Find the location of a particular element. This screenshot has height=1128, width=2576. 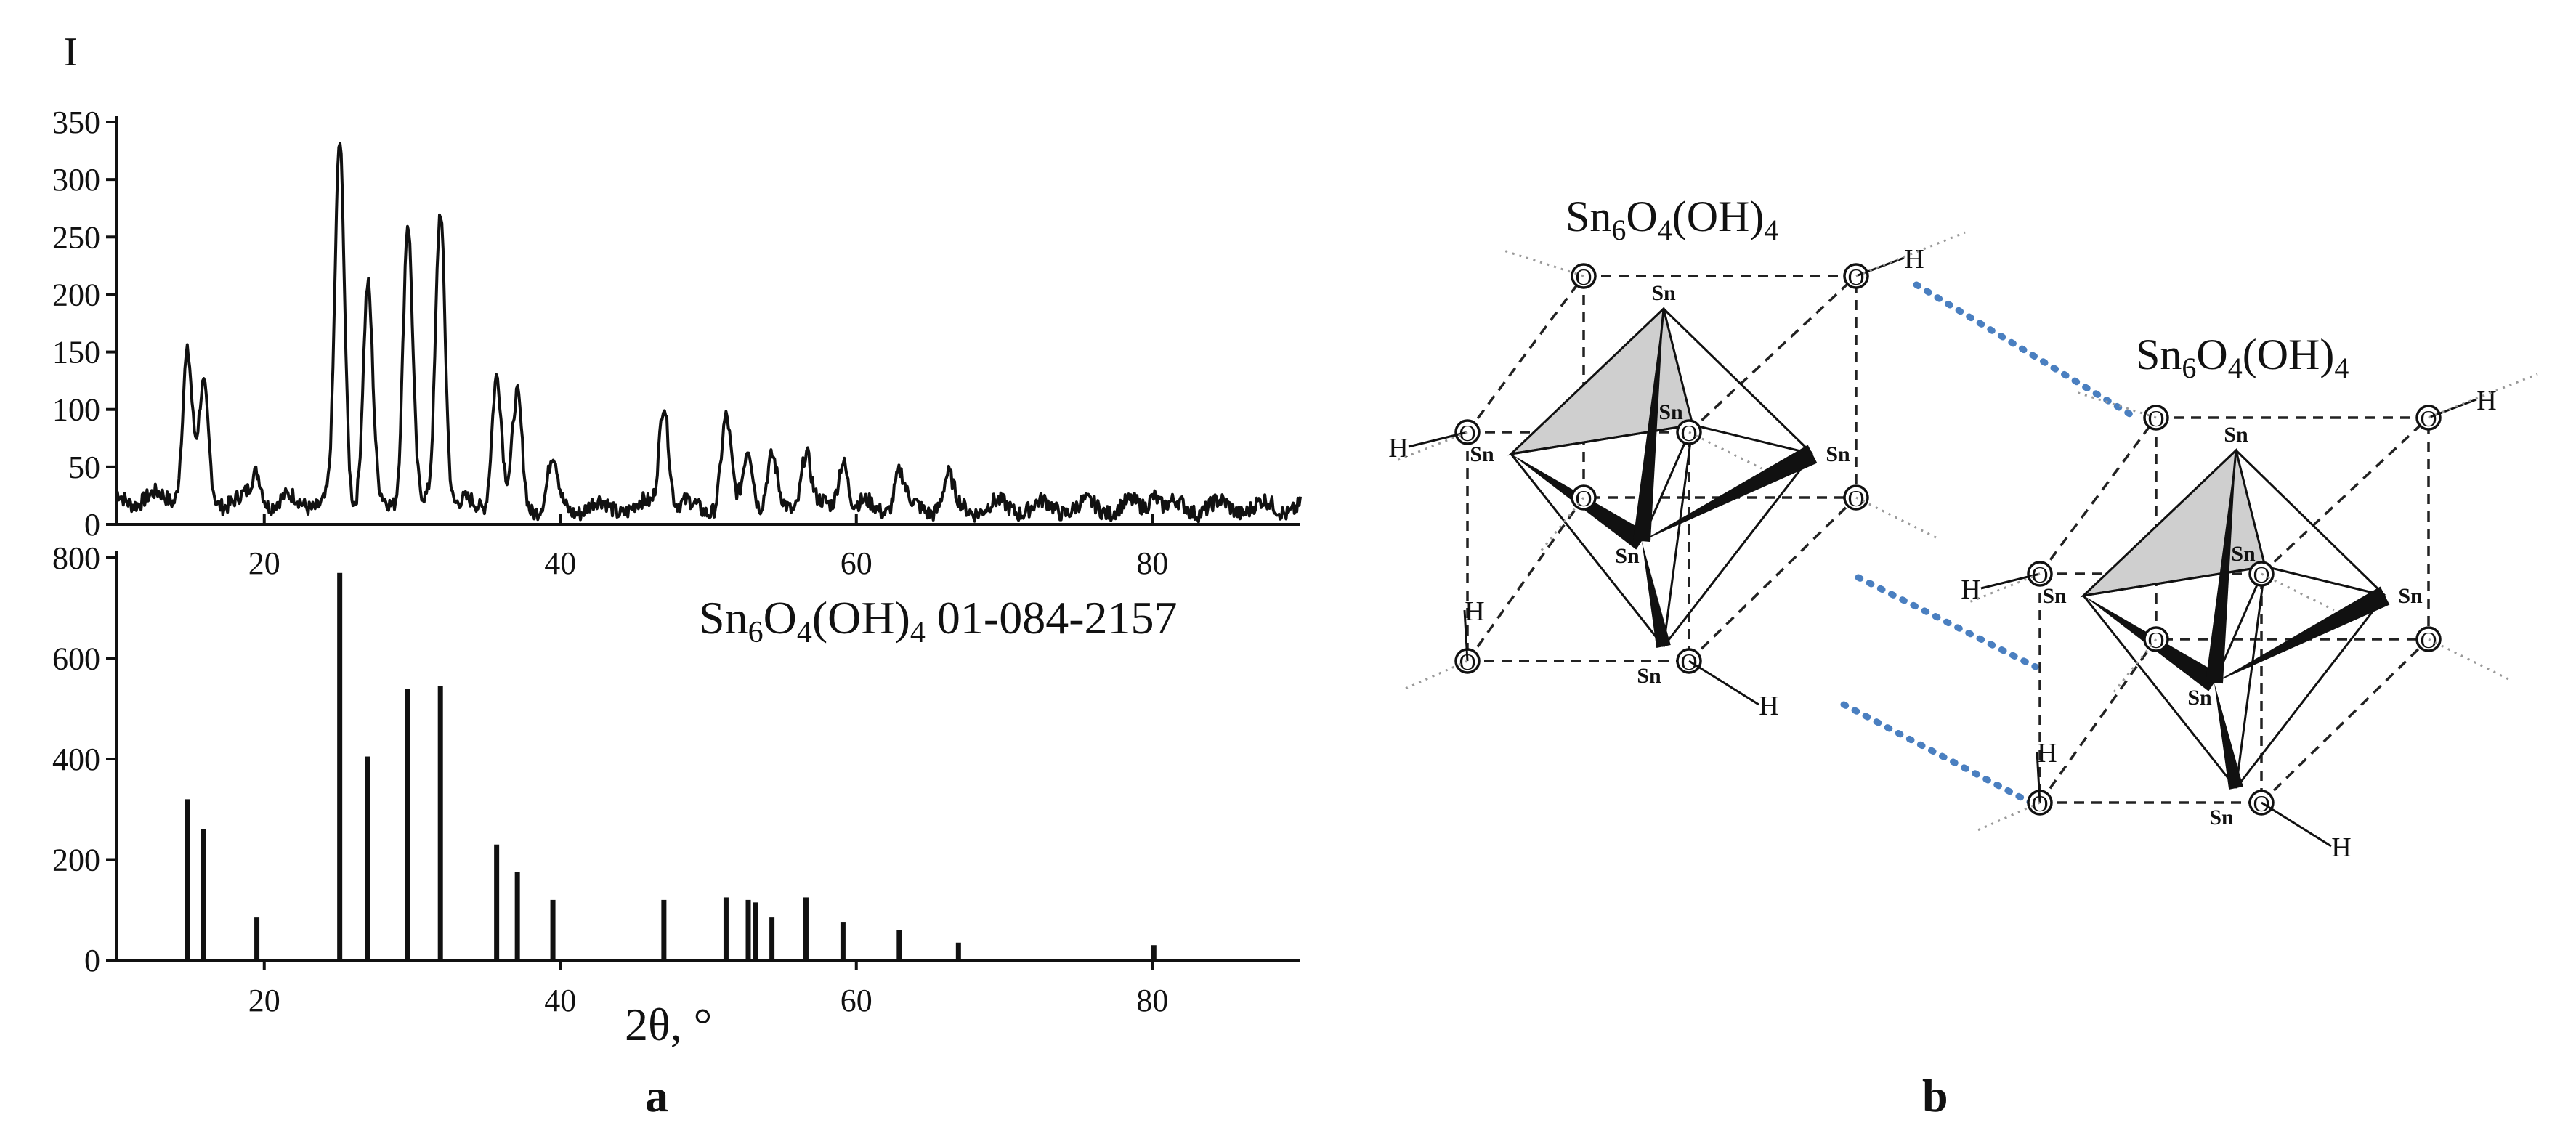

bottom-x-tick-label: 40 is located at coordinates (560, 1000).